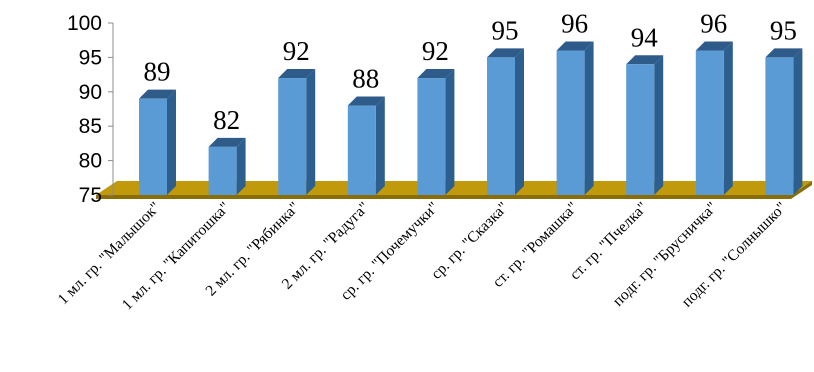  Describe the element at coordinates (90, 57) in the screenshot. I see `y-tick-label: 95` at that location.